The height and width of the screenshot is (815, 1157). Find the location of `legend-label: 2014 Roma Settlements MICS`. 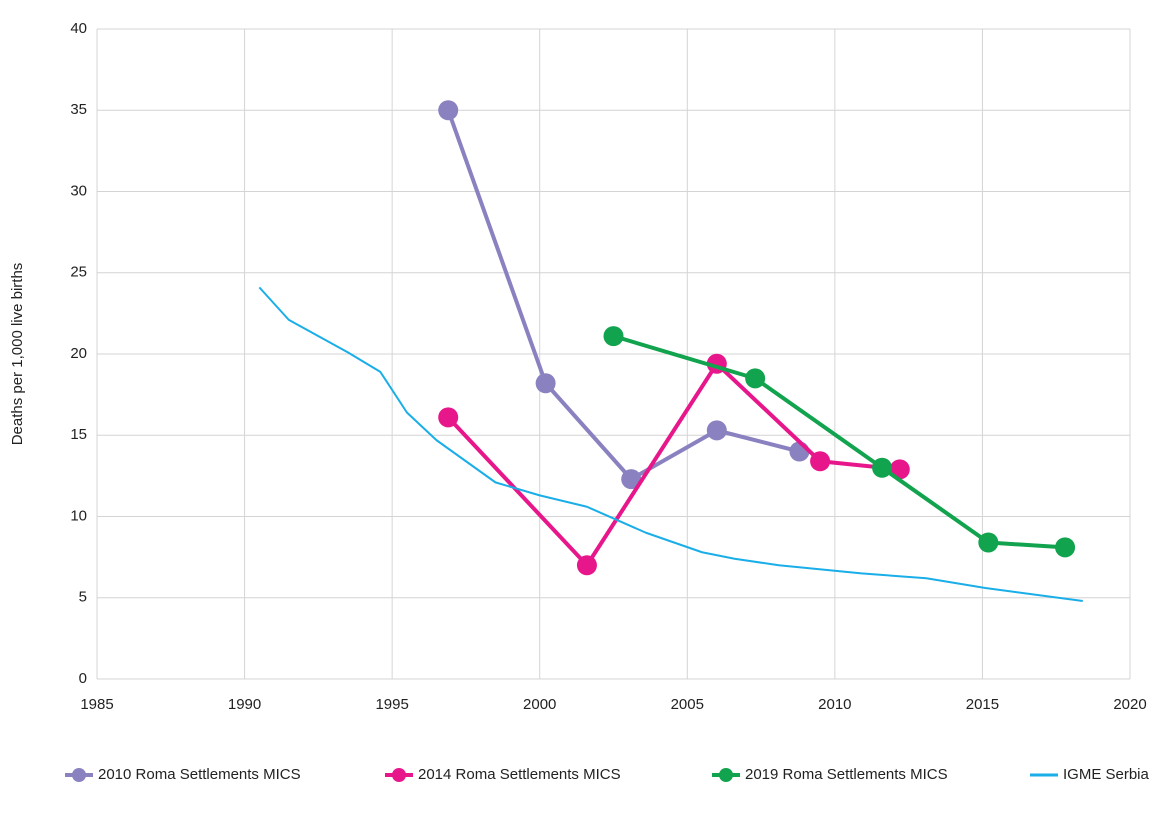

legend-label: 2014 Roma Settlements MICS is located at coordinates (519, 774).